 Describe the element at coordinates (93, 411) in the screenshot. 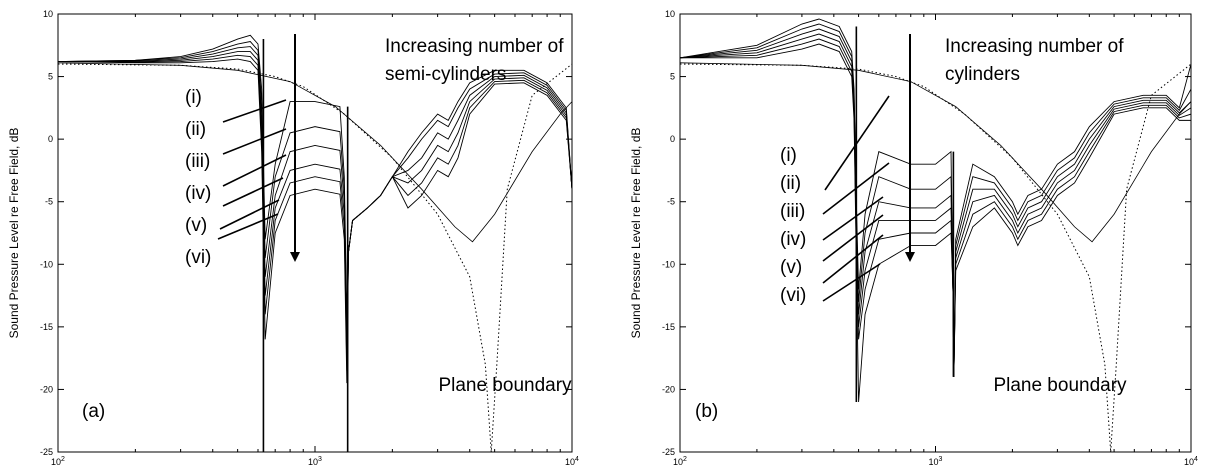

I see `panel-label: (a)` at that location.